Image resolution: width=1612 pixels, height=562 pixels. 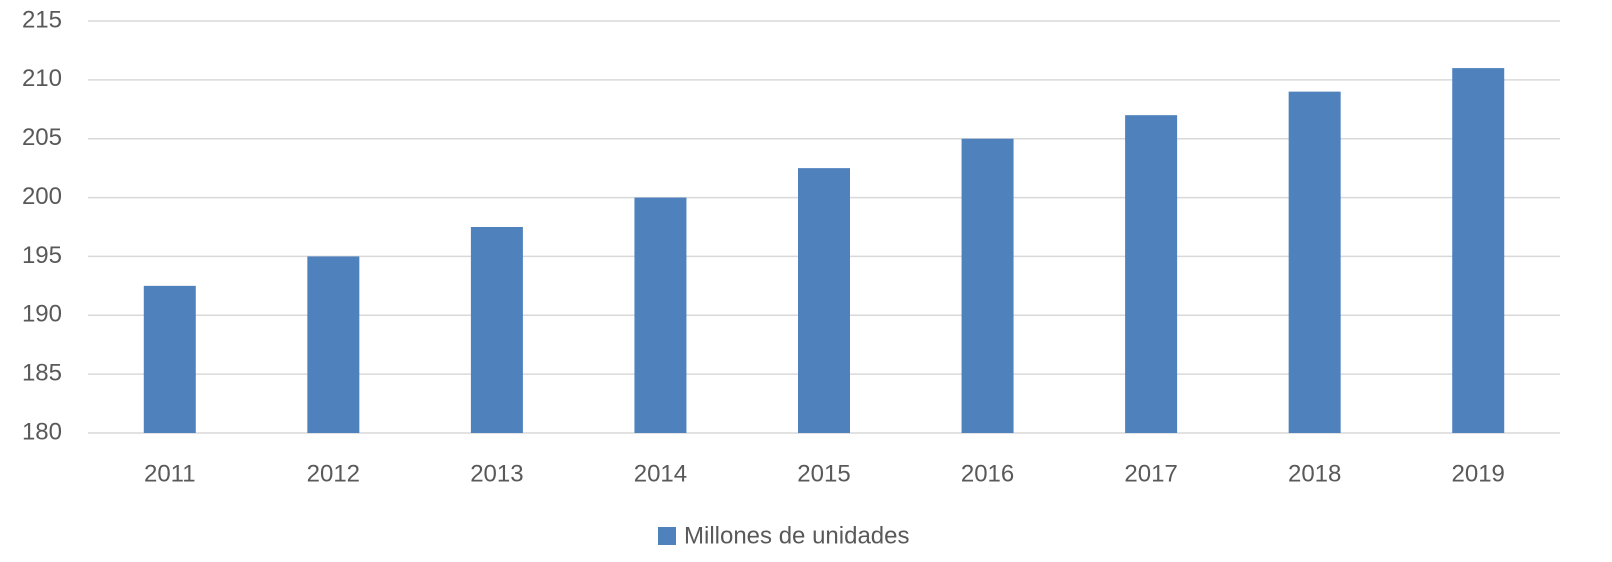 I want to click on x-tick-label: 2014, so click(x=660, y=473).